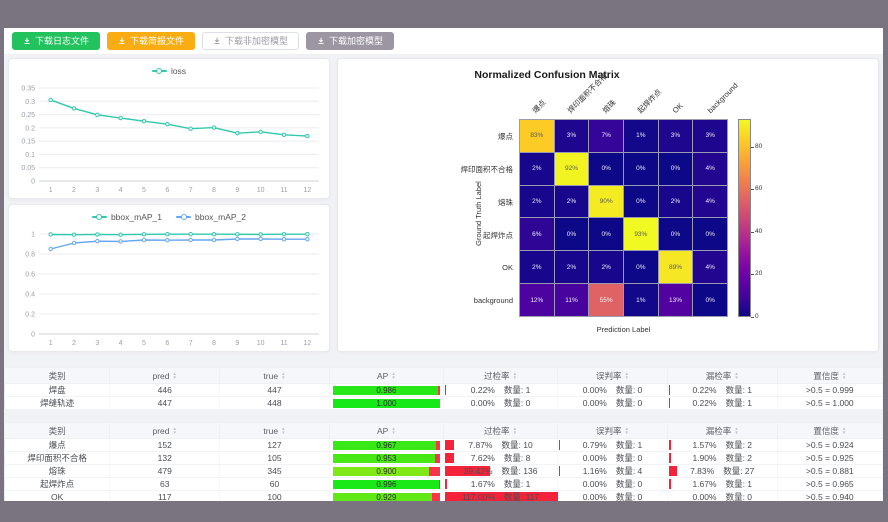 The image size is (888, 522). What do you see at coordinates (497, 375) in the screenshot?
I see `column-label: 过检率` at bounding box center [497, 375].